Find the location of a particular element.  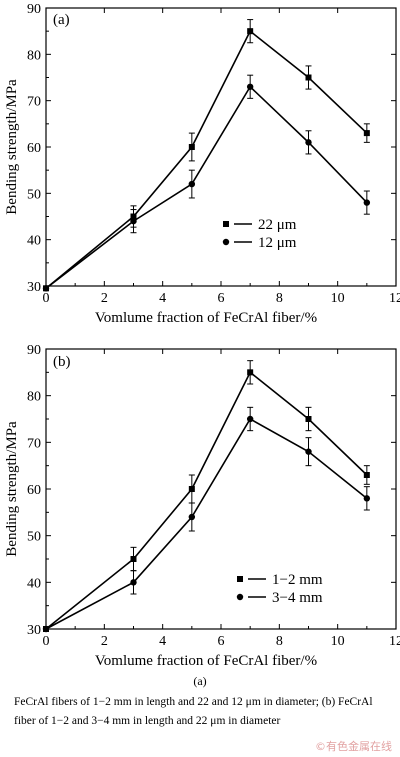

legend-label: 3−4 mm is located at coordinates (297, 598).